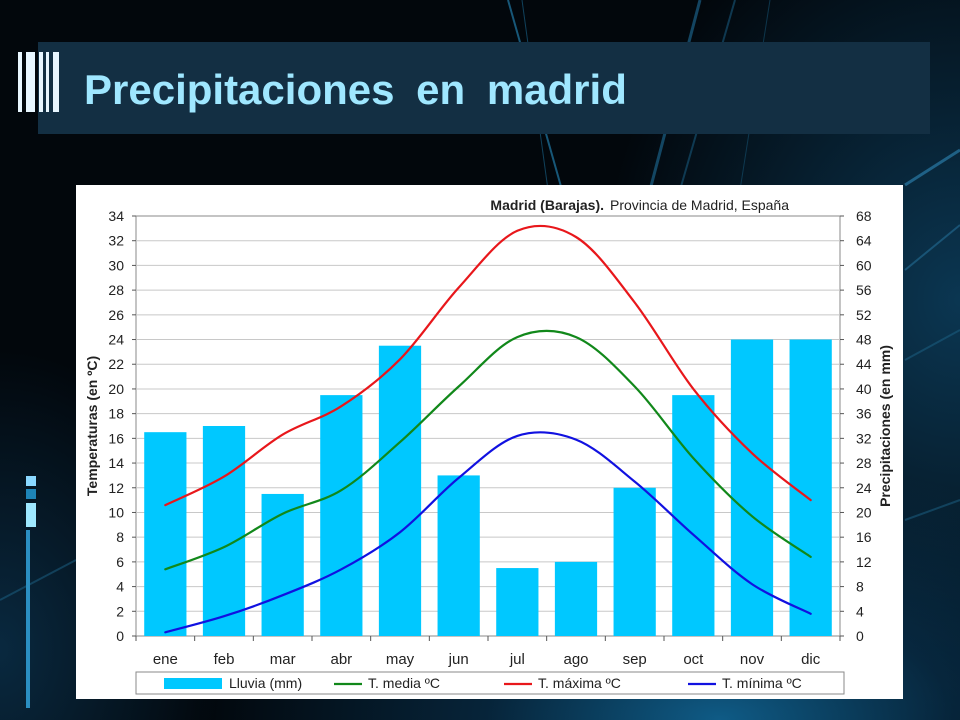 Image resolution: width=960 pixels, height=720 pixels. Describe the element at coordinates (517, 659) in the screenshot. I see `x-tick-label-jul: jul` at that location.